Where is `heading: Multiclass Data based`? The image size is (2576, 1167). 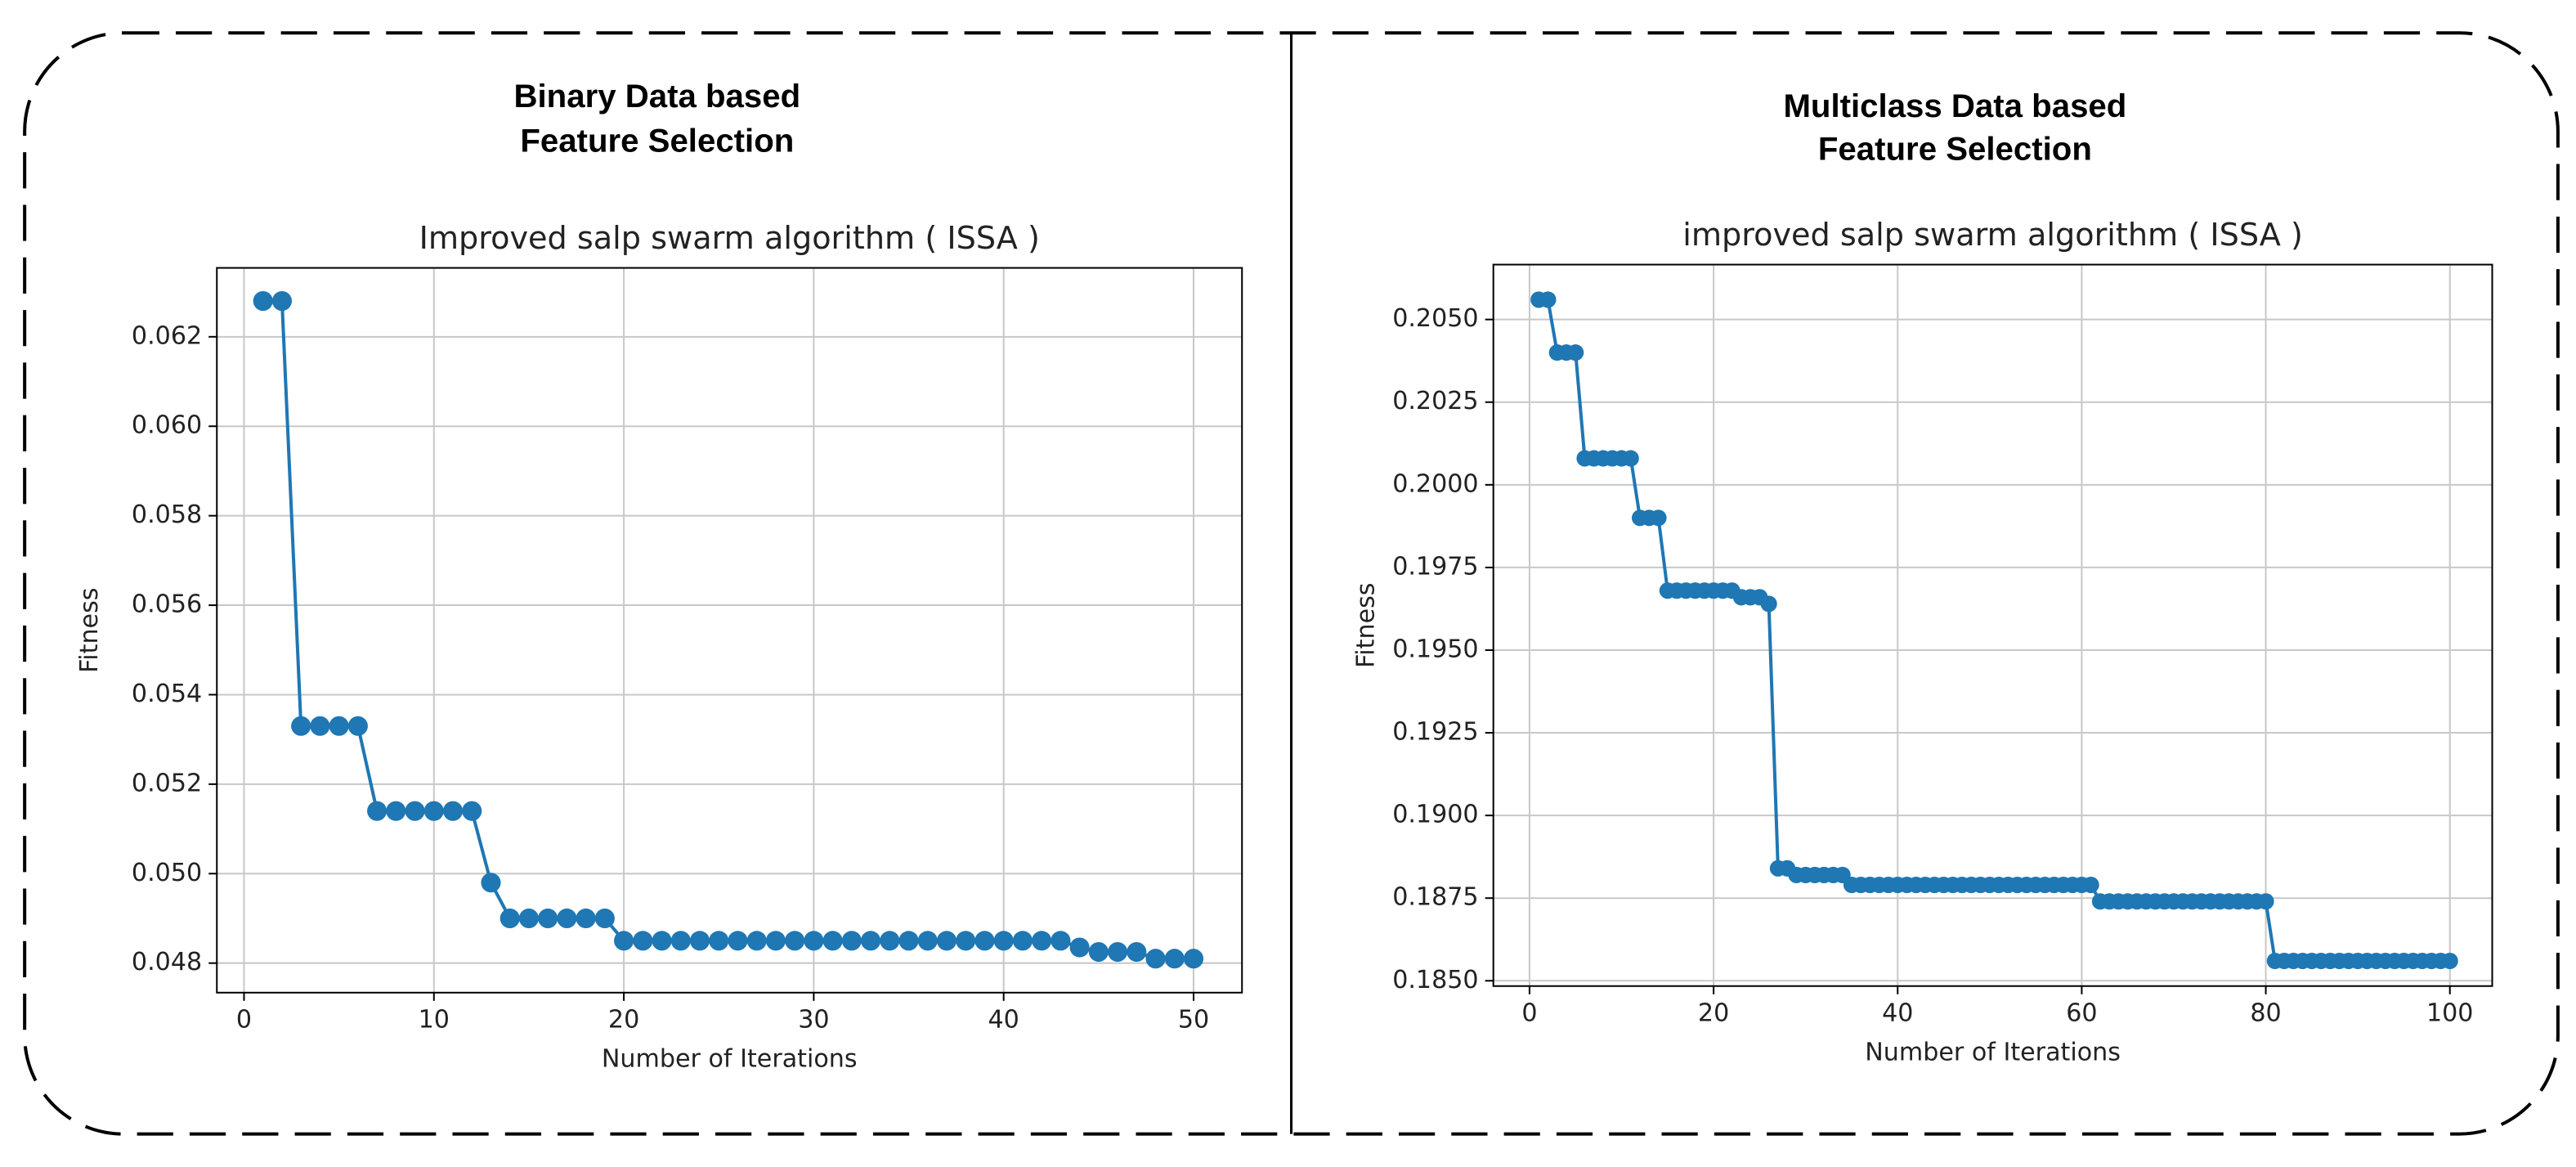 heading: Multiclass Data based is located at coordinates (1954, 106).